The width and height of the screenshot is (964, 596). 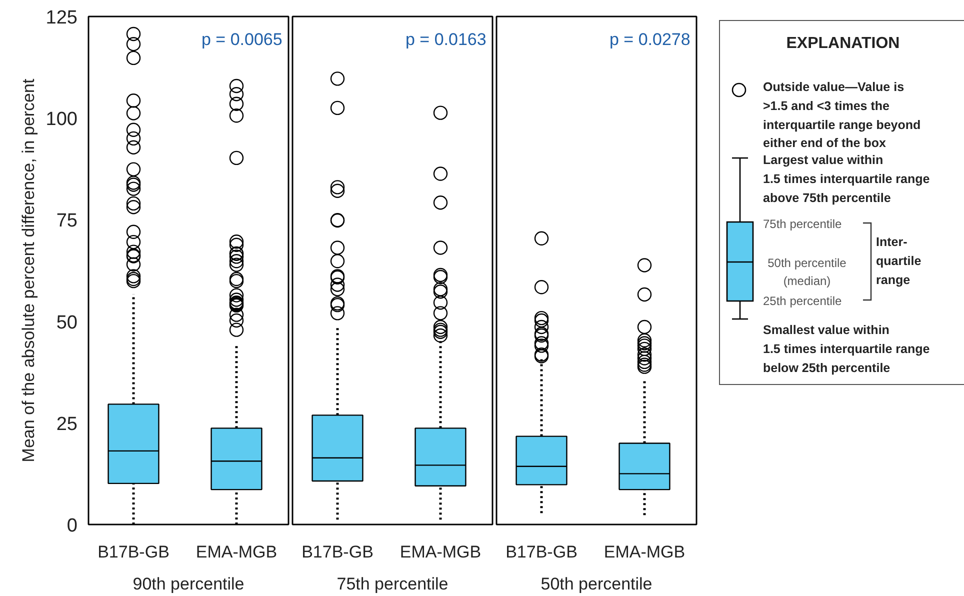 What do you see at coordinates (445, 39) in the screenshot?
I see `annotation: p = 0.0163` at bounding box center [445, 39].